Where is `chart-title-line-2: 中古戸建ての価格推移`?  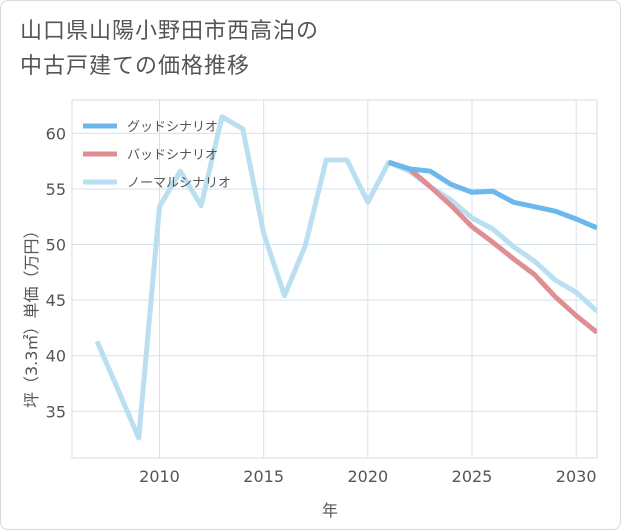 chart-title-line-2: 中古戸建ての価格推移 is located at coordinates (135, 66).